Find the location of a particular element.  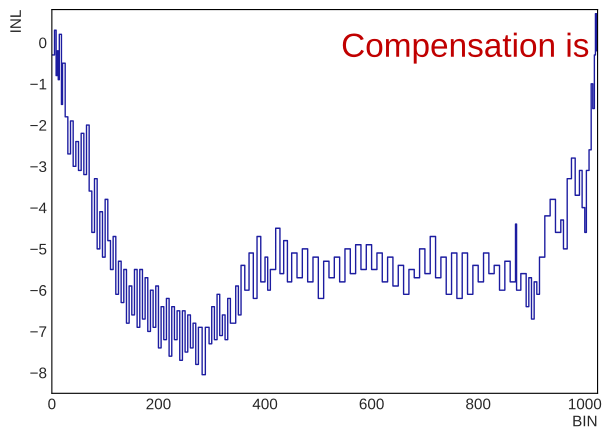

x-tick-label: 200 is located at coordinates (158, 404).